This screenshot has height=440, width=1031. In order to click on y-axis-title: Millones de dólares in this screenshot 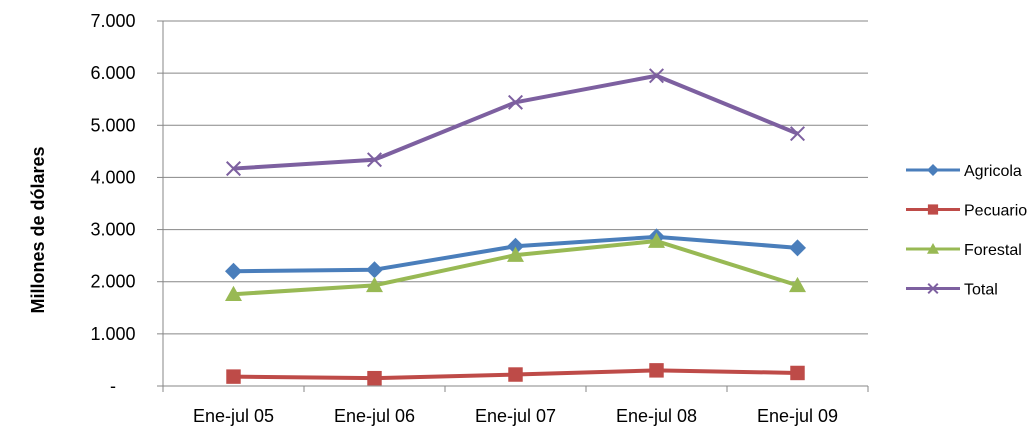, I will do `click(38, 229)`.